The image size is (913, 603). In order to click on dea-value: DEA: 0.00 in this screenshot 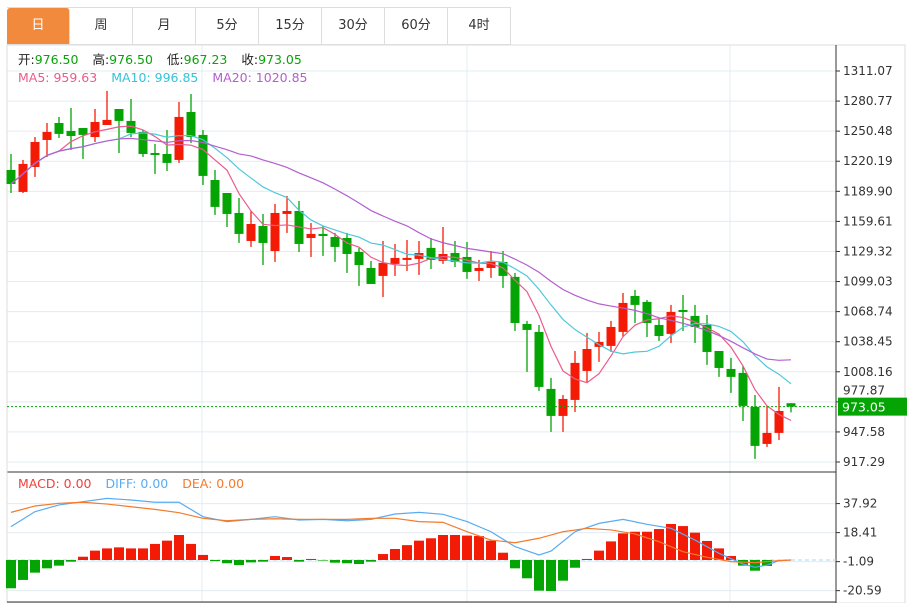, I will do `click(213, 483)`.